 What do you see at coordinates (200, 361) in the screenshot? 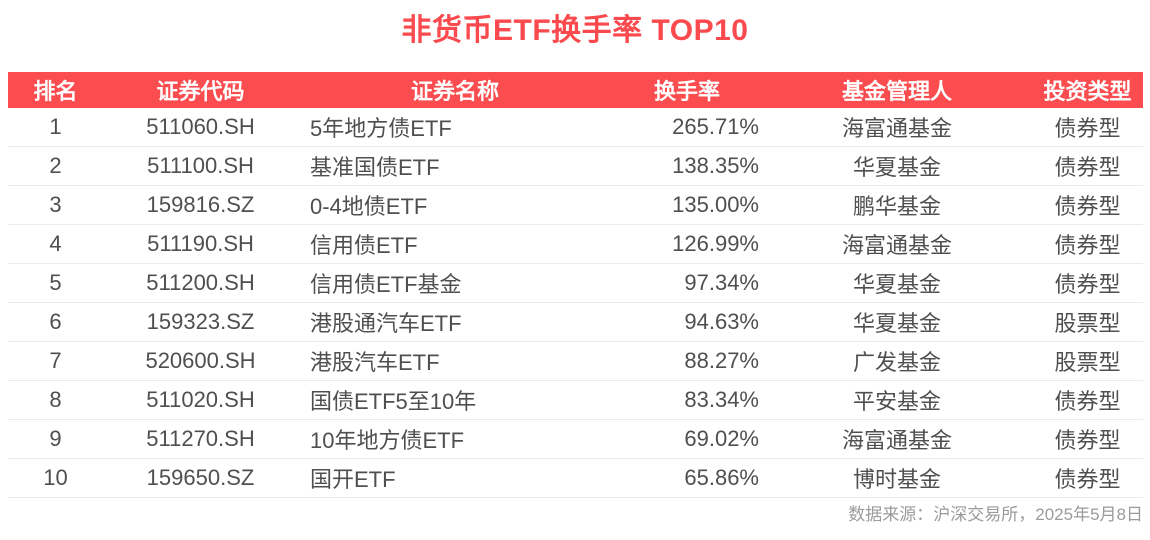
I see `cell-code: 520600.SH` at bounding box center [200, 361].